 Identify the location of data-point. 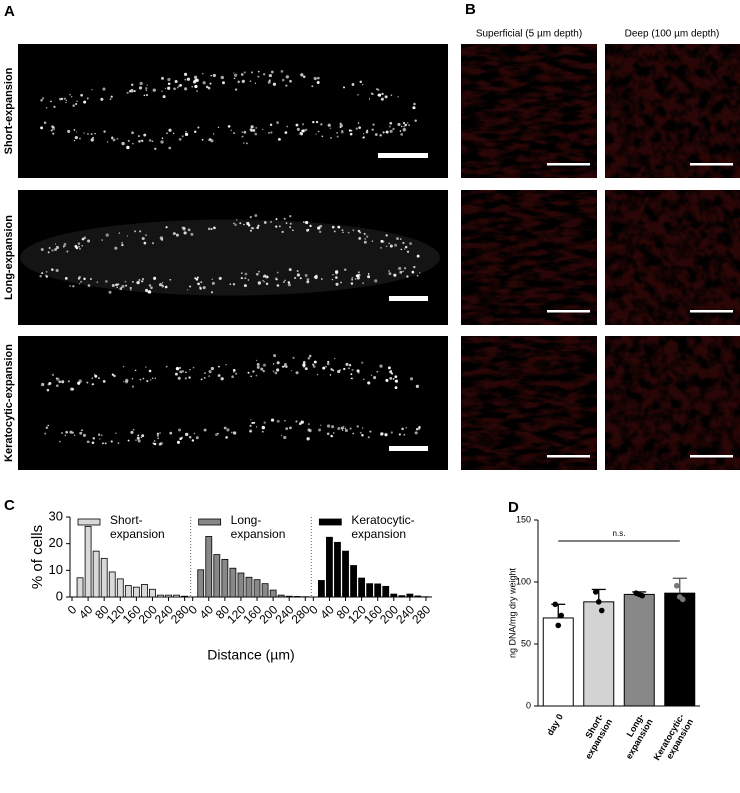
(558, 625).